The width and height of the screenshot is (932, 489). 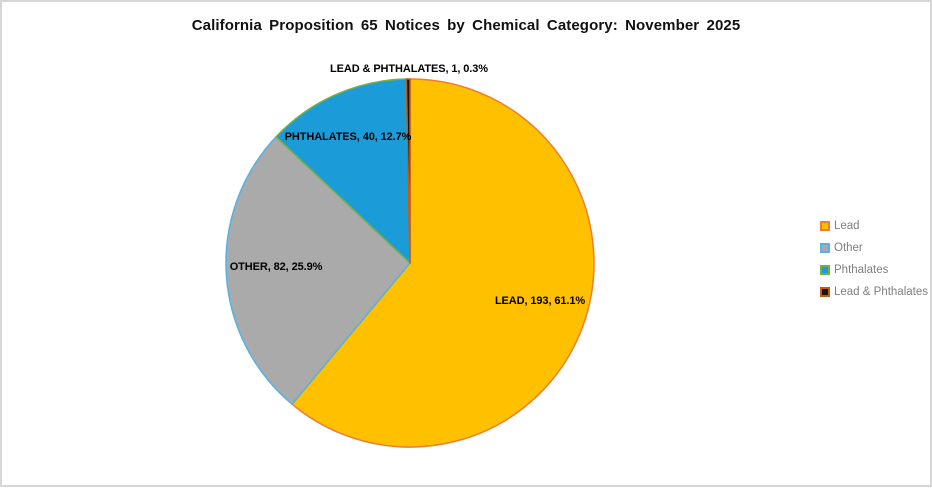 What do you see at coordinates (847, 226) in the screenshot?
I see `legend-label-lead: Lead` at bounding box center [847, 226].